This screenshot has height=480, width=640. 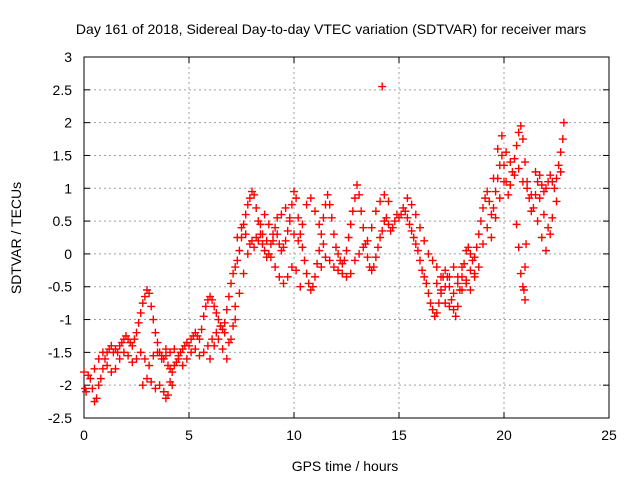 What do you see at coordinates (84, 435) in the screenshot?
I see `x-tick-label: 0` at bounding box center [84, 435].